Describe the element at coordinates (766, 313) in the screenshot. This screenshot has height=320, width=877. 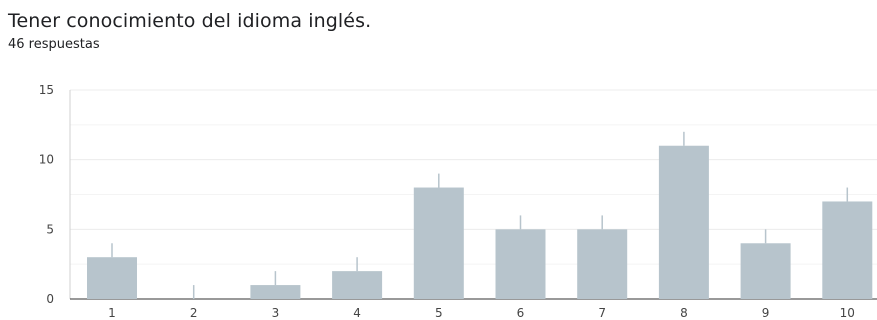
I see `x-tick-label: 9` at that location.